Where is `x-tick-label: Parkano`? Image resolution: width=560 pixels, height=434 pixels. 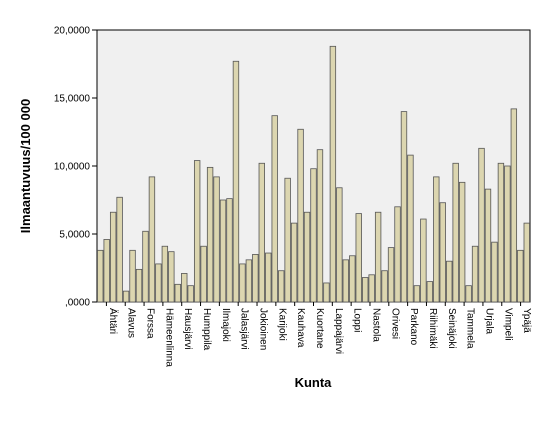 x-tick-label: Parkano is located at coordinates (413, 327).